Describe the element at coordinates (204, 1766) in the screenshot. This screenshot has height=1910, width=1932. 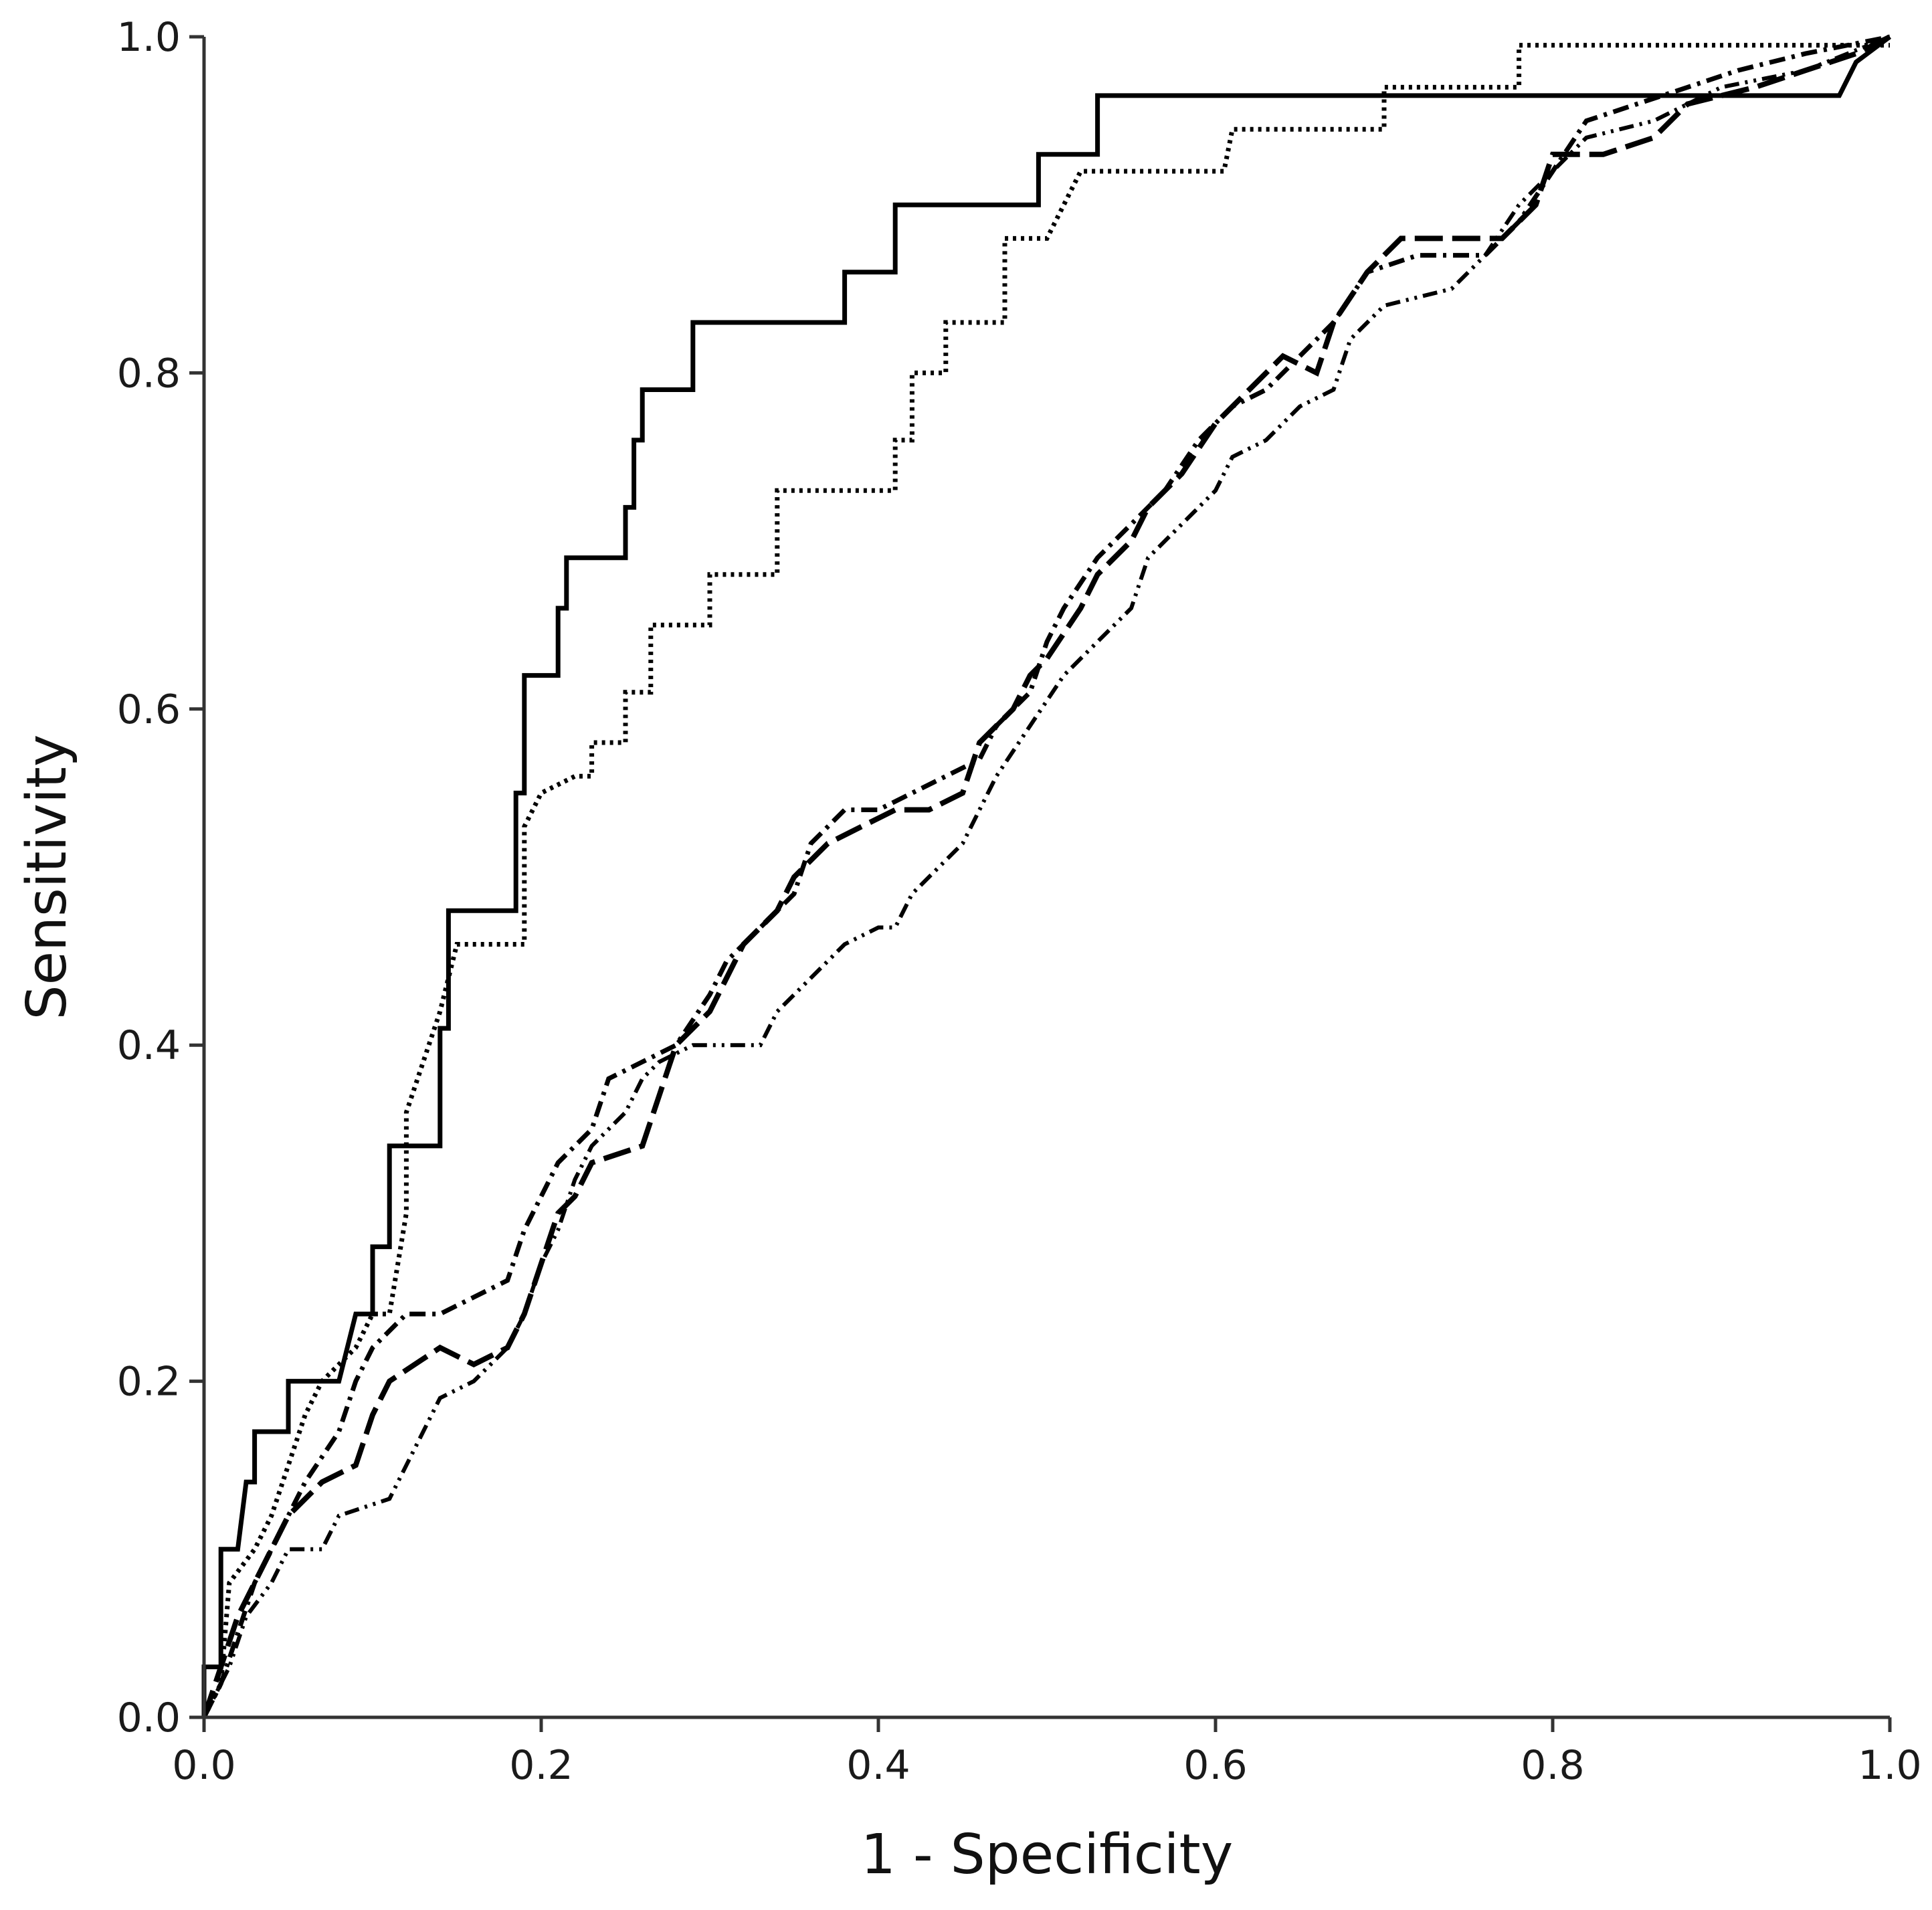
I see `x-tick-label: 0.0` at that location.